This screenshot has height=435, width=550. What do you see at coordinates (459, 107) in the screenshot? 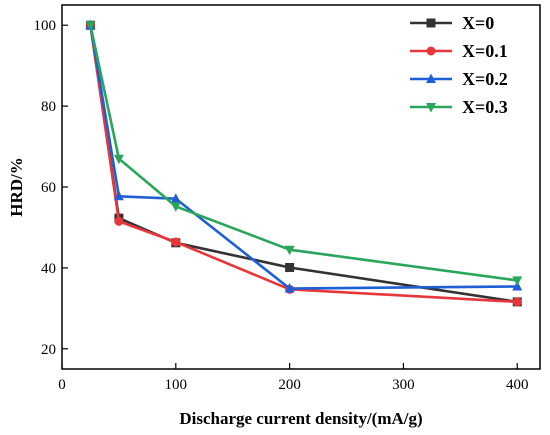
I see `legend-entry: X=0.3` at bounding box center [459, 107].